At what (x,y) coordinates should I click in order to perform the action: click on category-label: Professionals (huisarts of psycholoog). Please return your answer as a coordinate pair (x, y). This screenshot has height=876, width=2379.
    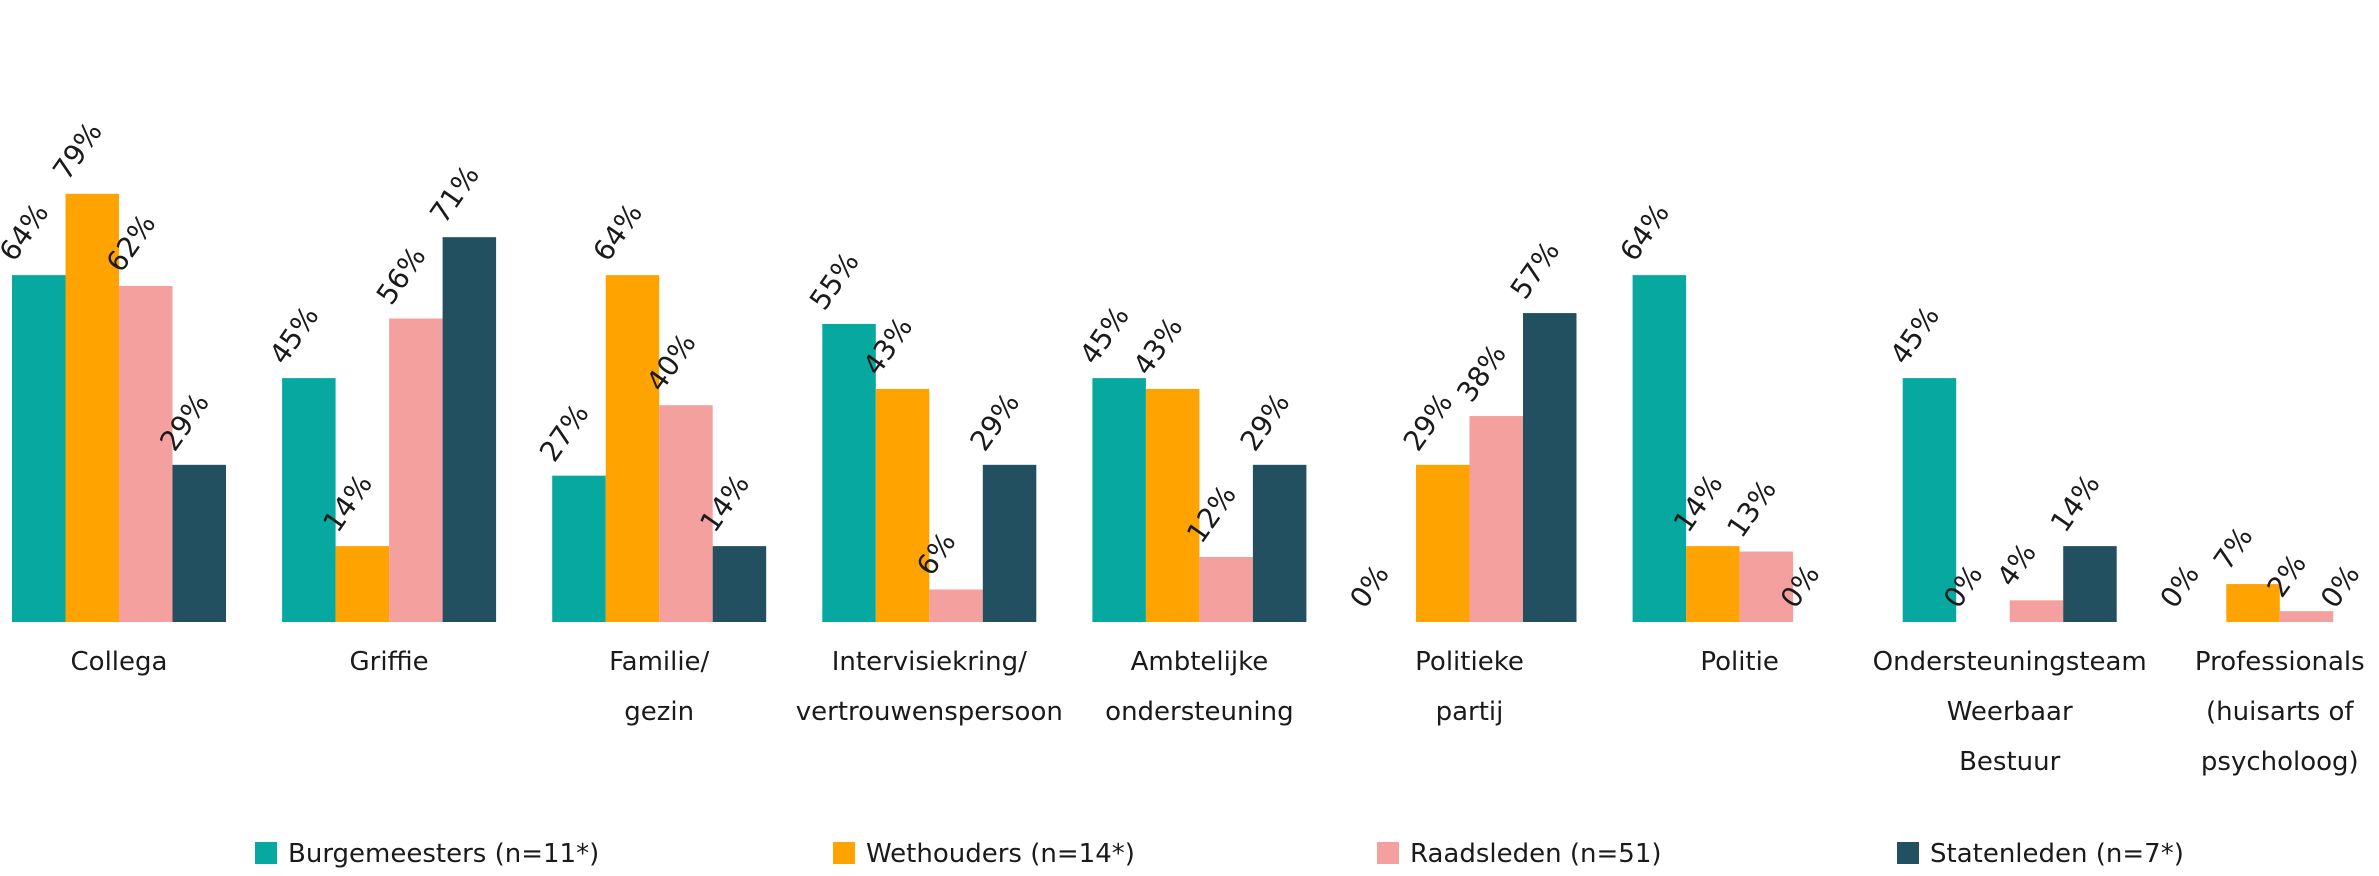
    Looking at the image, I should click on (2280, 712).